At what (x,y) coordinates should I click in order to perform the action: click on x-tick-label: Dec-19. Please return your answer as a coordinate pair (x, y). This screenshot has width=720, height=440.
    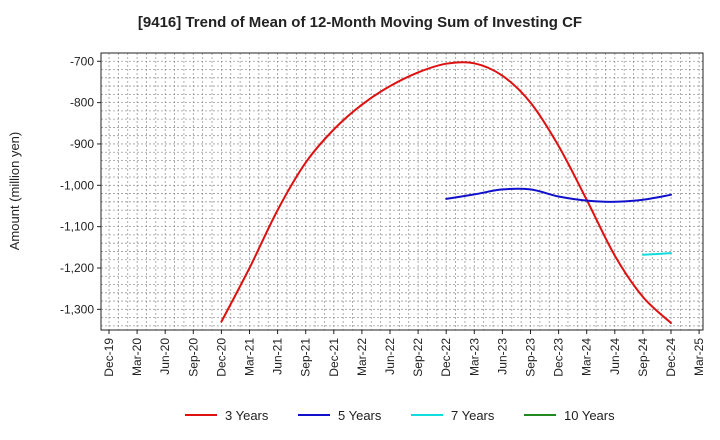
    Looking at the image, I should click on (109, 357).